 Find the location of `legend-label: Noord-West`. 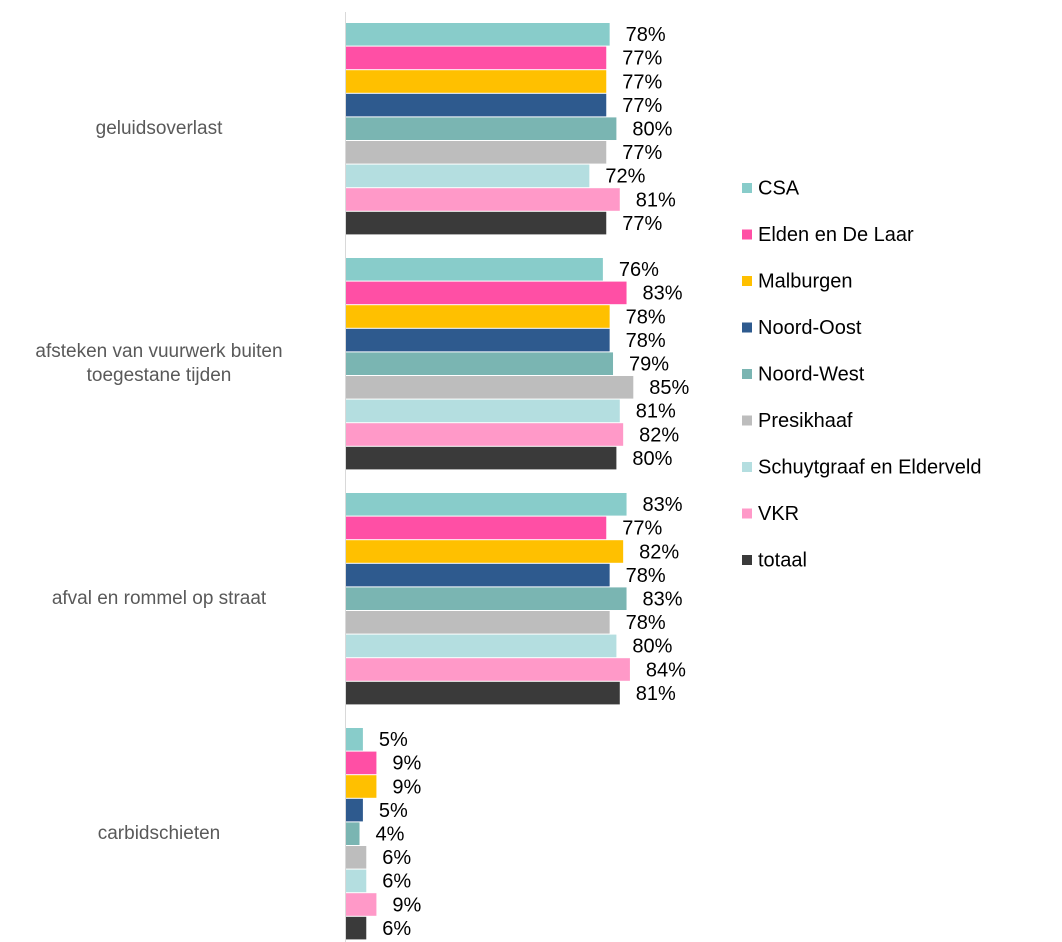

legend-label: Noord-West is located at coordinates (811, 374).